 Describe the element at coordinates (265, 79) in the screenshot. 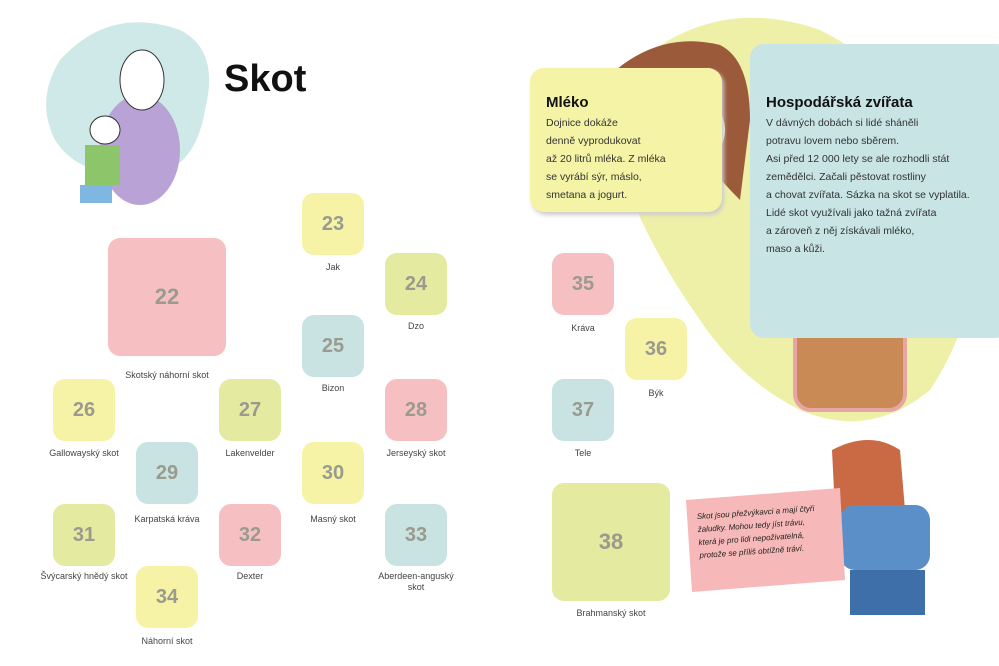

I see `page-title: Skot` at that location.